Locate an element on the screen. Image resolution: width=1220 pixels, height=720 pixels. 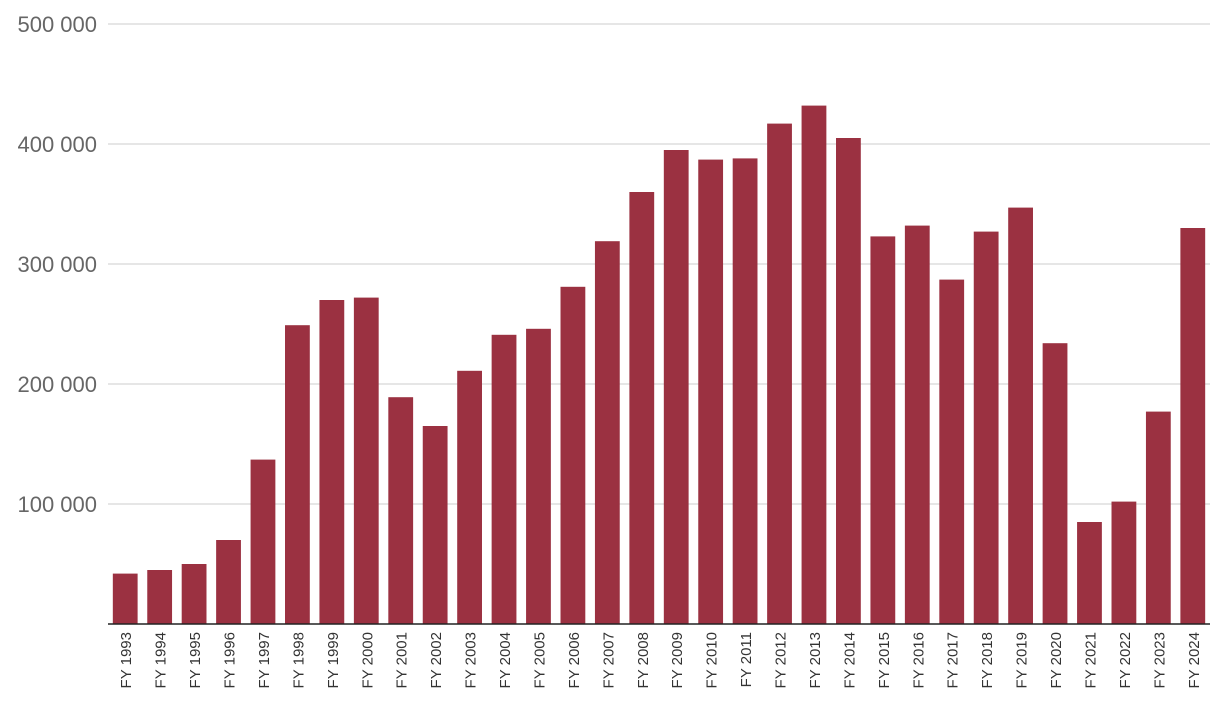
bar-fy-2020 is located at coordinates (1055, 483).